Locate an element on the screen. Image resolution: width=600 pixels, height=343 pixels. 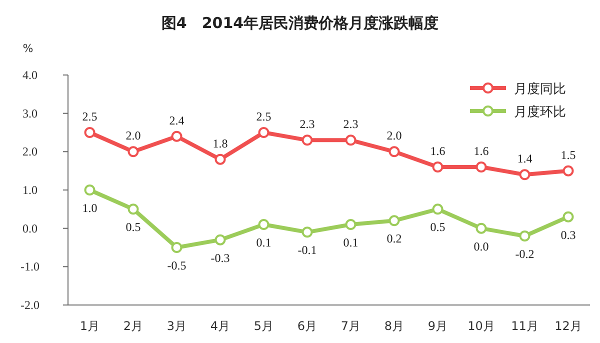
x-tick-label: 10月 is located at coordinates (481, 326).